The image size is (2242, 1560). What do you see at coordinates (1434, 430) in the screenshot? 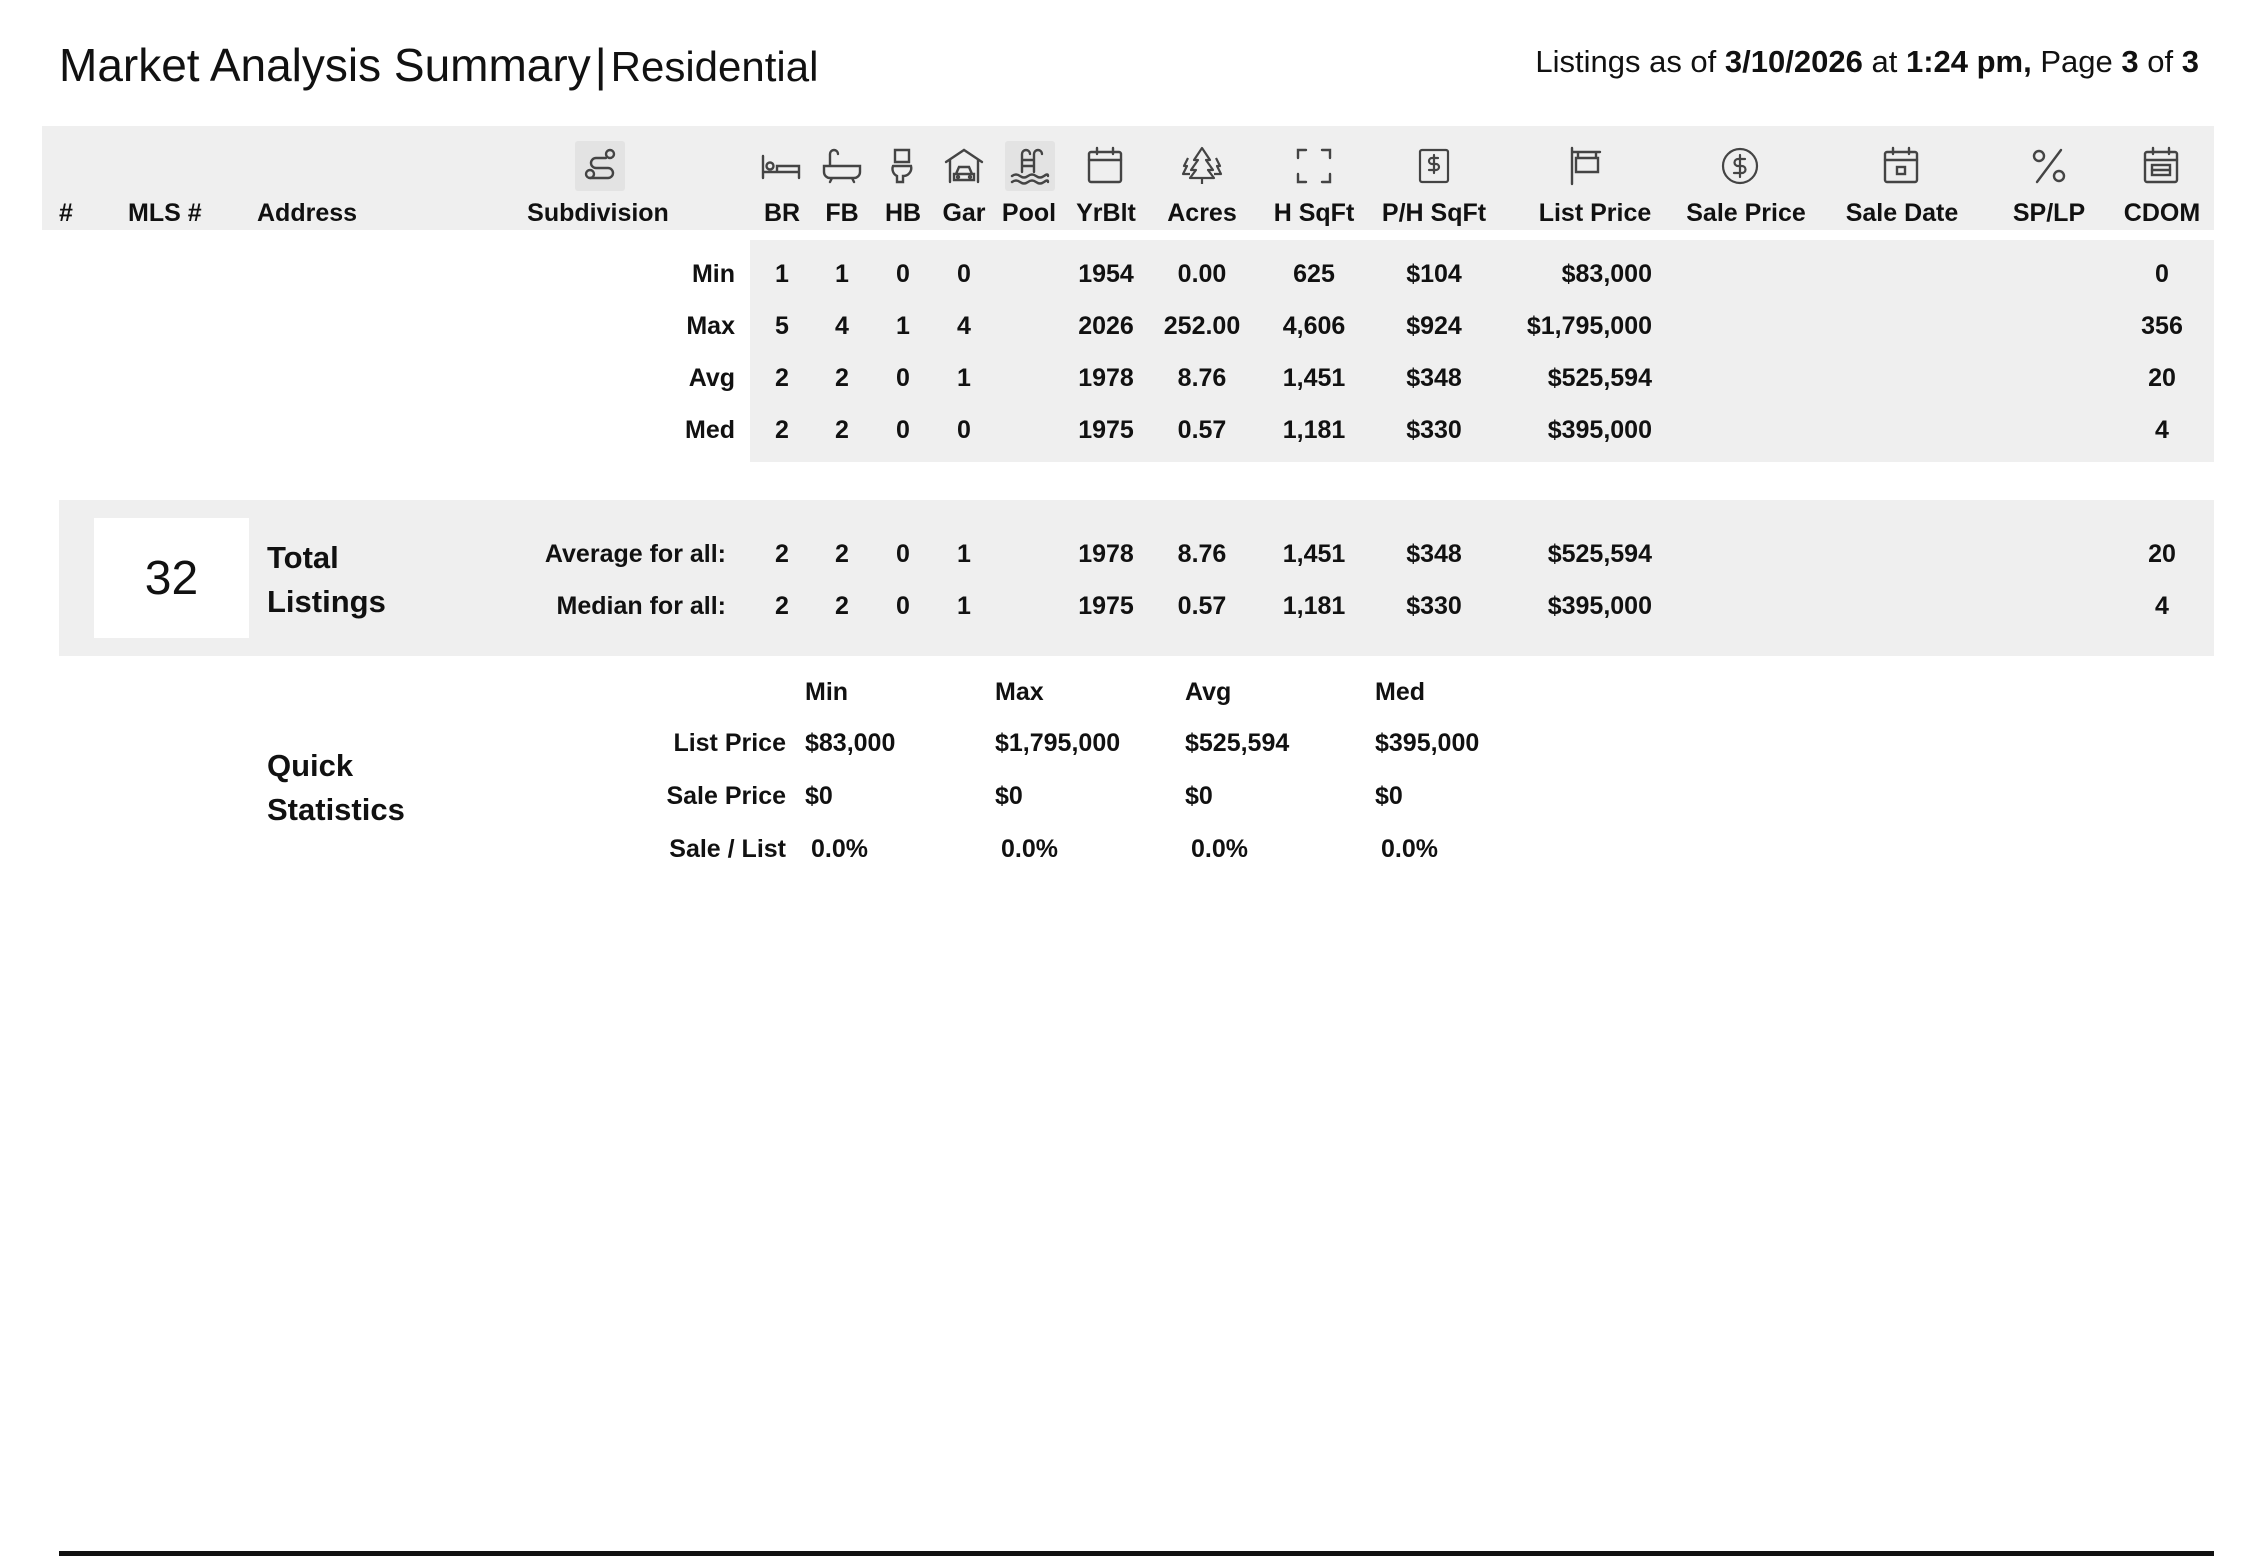
I see `stats-row-phsqft: $330` at bounding box center [1434, 430].